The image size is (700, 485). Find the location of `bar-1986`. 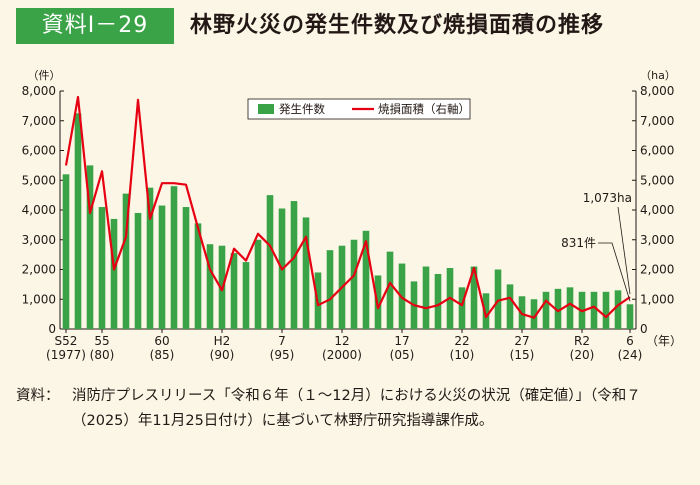

bar-1986 is located at coordinates (174, 257).